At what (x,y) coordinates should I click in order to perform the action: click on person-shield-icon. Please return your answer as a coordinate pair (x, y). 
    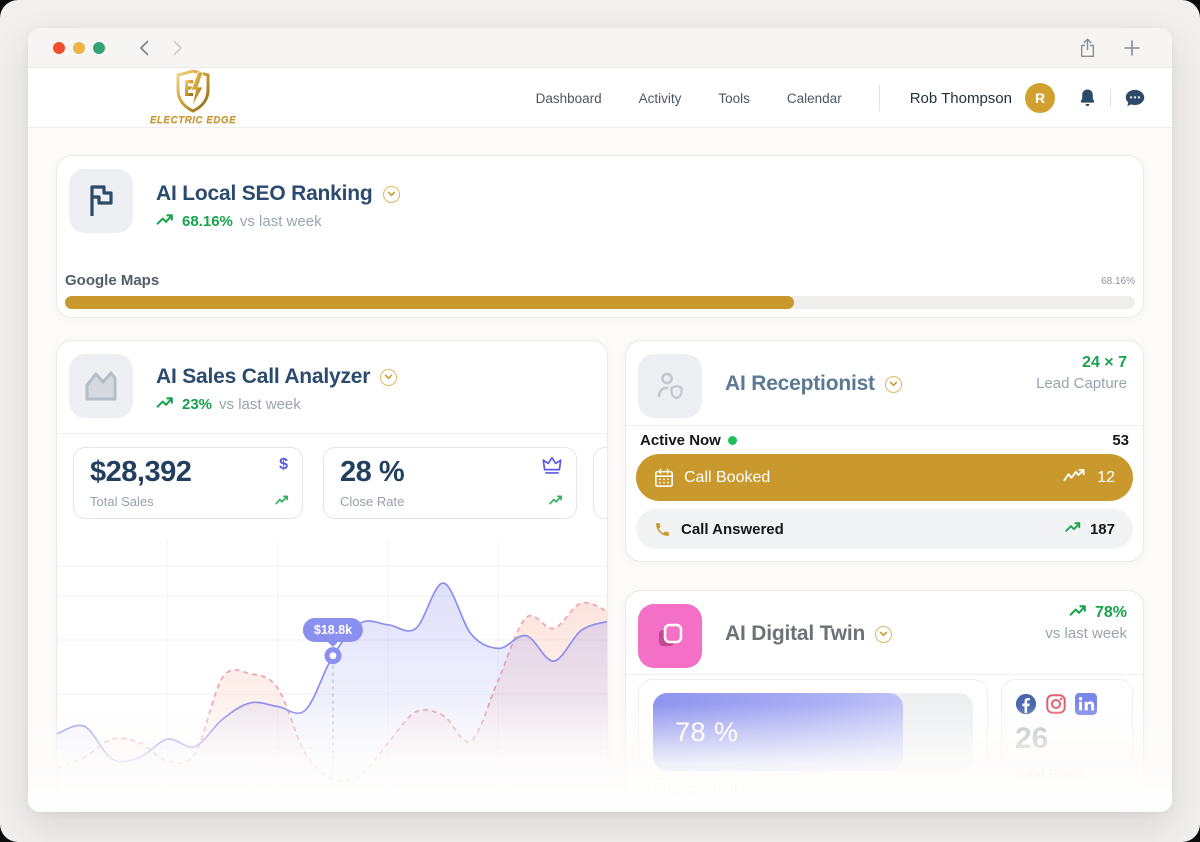
    Looking at the image, I should click on (670, 386).